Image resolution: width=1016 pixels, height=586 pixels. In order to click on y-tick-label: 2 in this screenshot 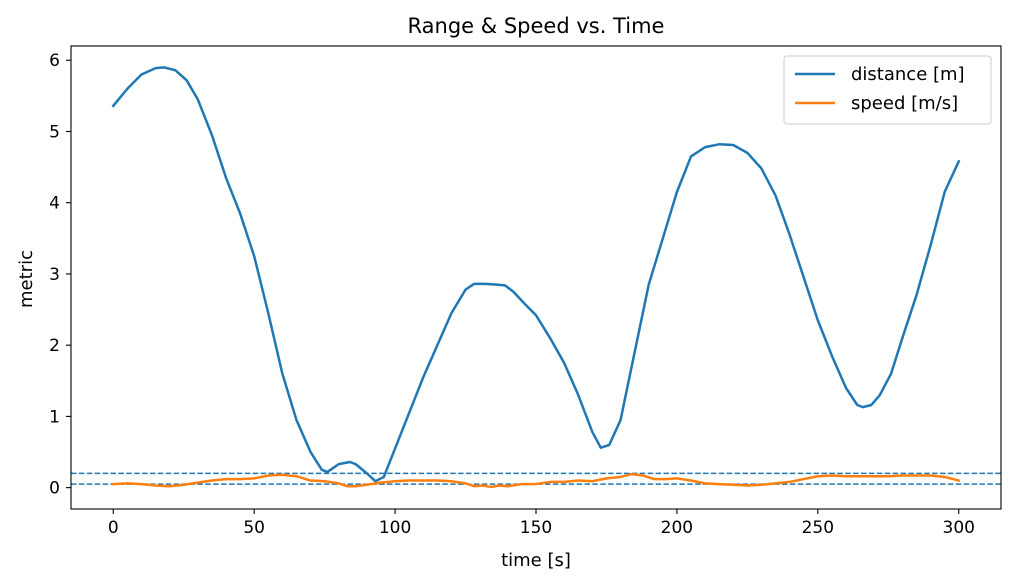, I will do `click(54, 346)`.